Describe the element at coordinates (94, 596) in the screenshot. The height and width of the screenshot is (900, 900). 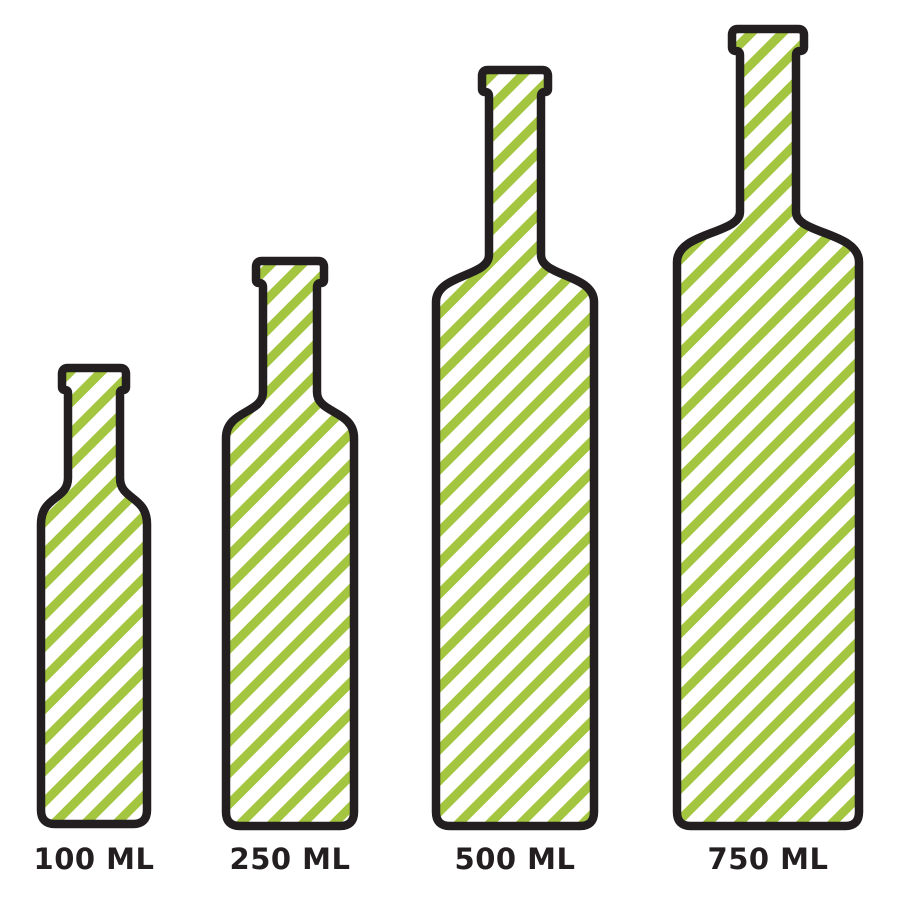
I see `bottle-100ml-shape` at that location.